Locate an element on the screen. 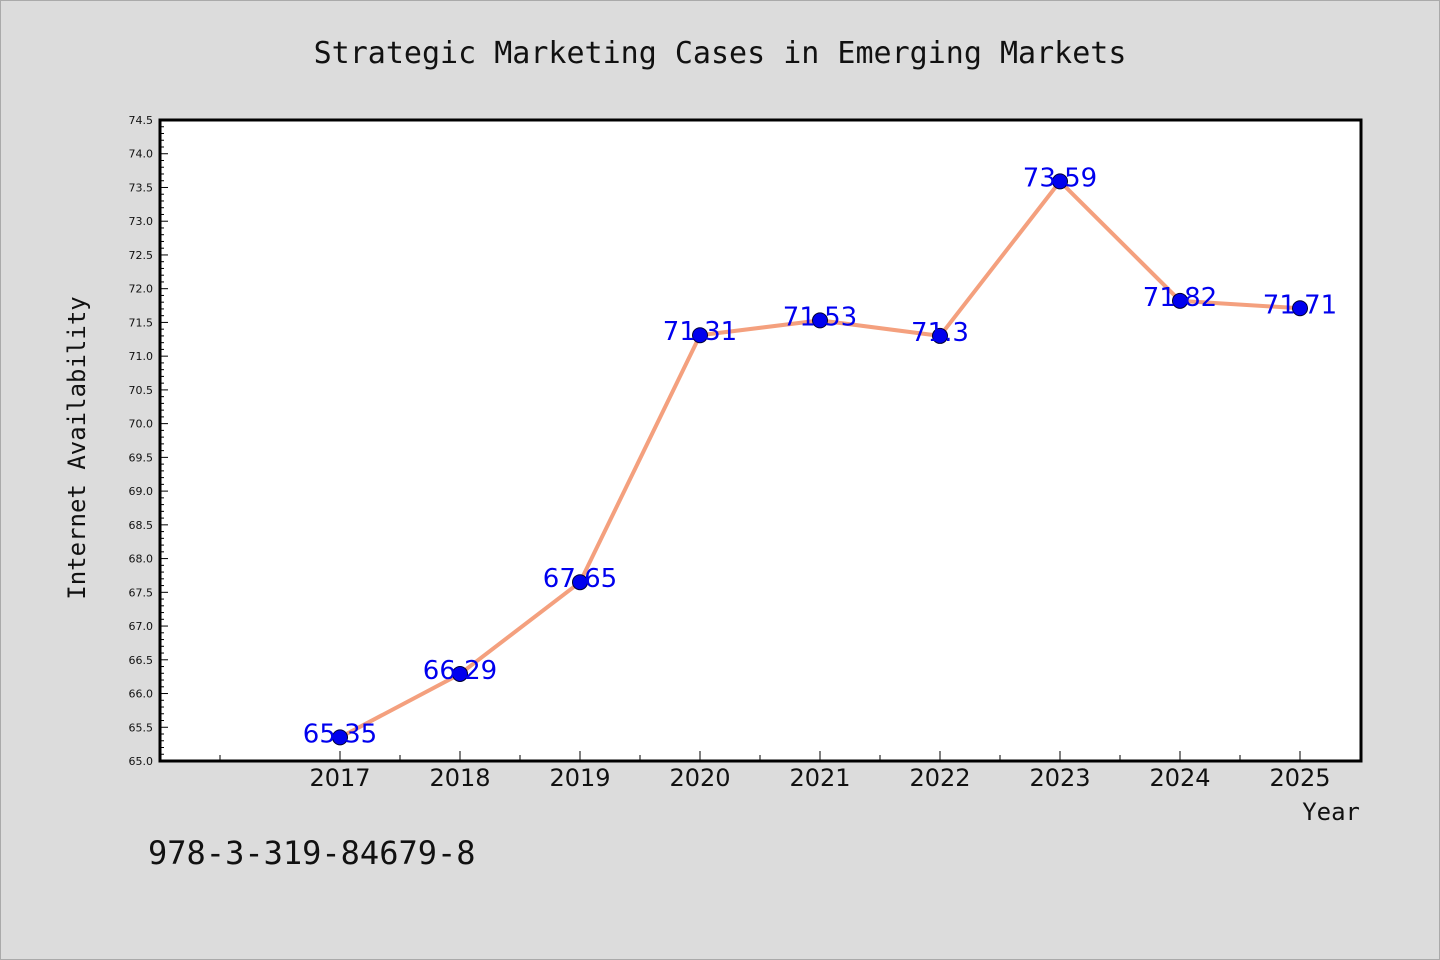 The width and height of the screenshot is (1440, 960). x-tick-label: 2022 is located at coordinates (939, 778).